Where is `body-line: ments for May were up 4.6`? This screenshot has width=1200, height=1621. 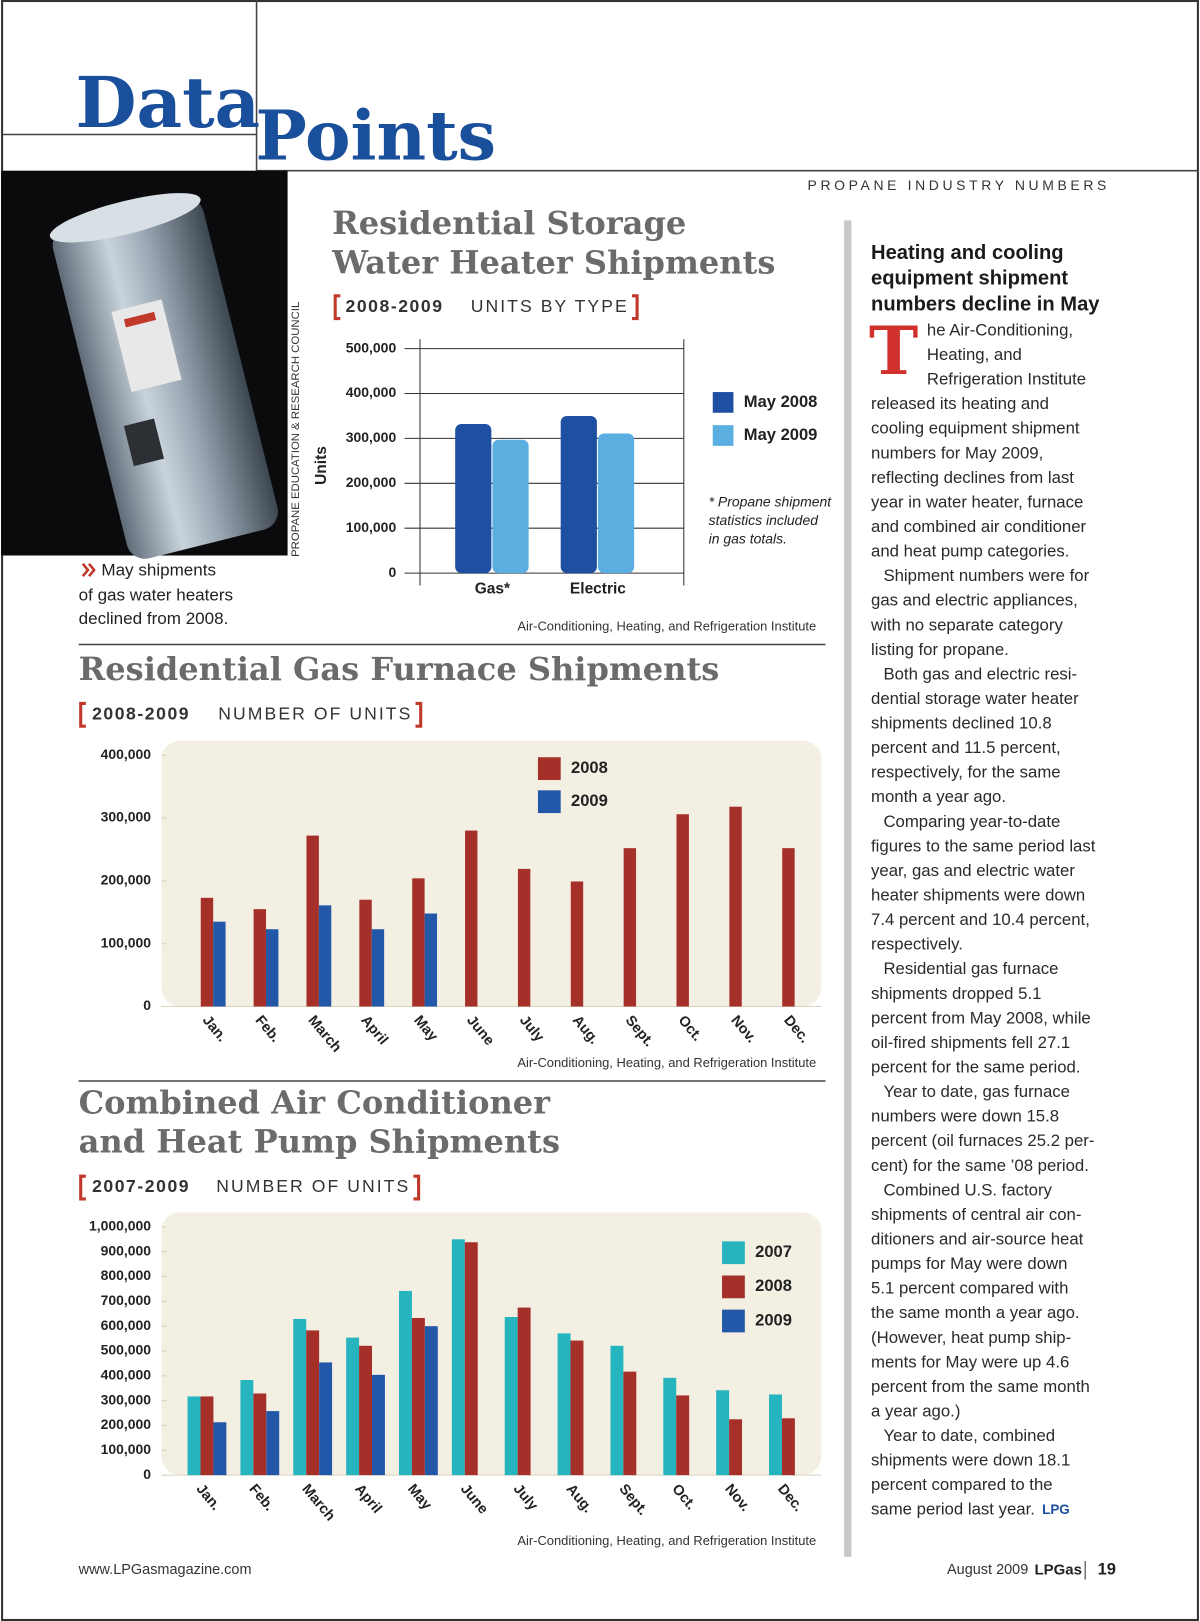
body-line: ments for May were up 4.6 is located at coordinates (970, 1361).